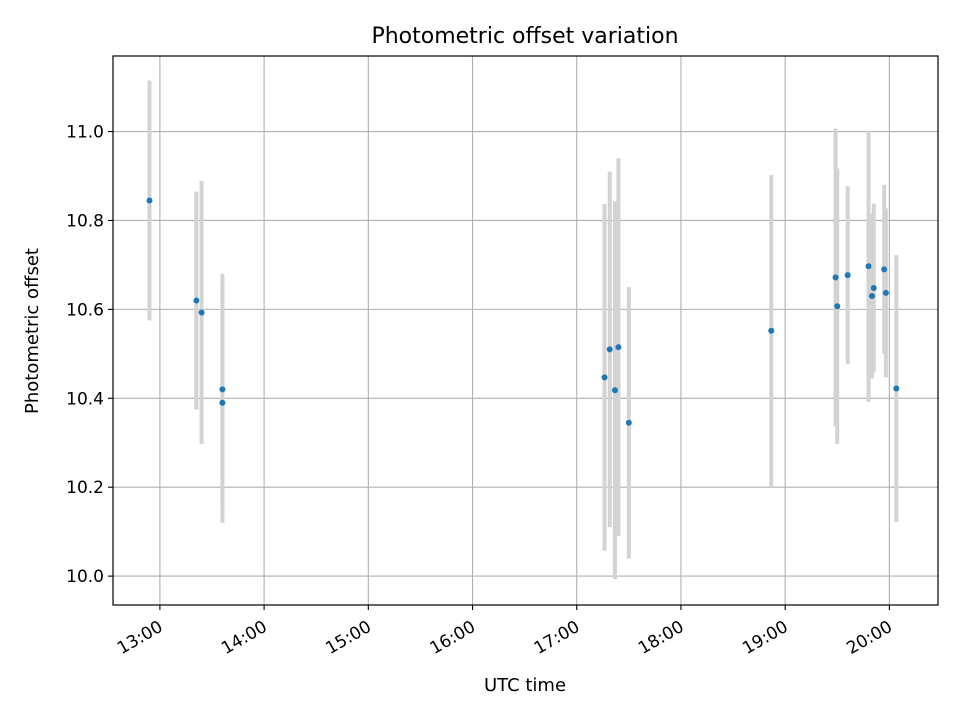 The height and width of the screenshot is (720, 960). What do you see at coordinates (85, 310) in the screenshot?
I see `y-tick-label: 10.6` at bounding box center [85, 310].